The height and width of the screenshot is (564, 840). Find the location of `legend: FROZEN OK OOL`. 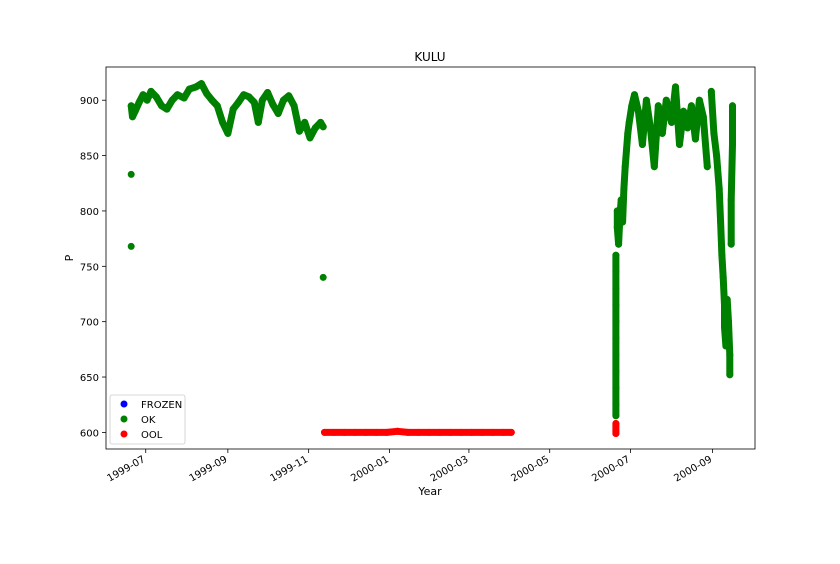

legend: FROZEN OK OOL is located at coordinates (147, 419).